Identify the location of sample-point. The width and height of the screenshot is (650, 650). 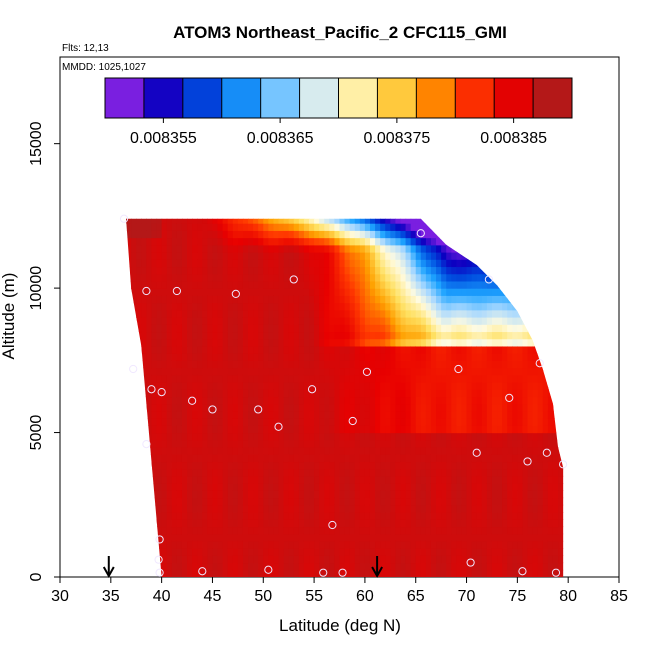
(192, 400).